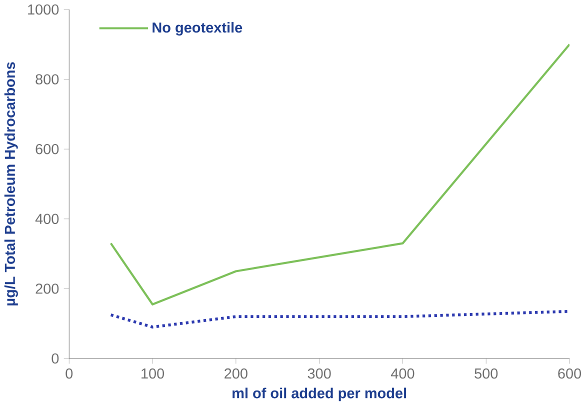  Describe the element at coordinates (47, 289) in the screenshot. I see `y-tick-label: 200` at that location.